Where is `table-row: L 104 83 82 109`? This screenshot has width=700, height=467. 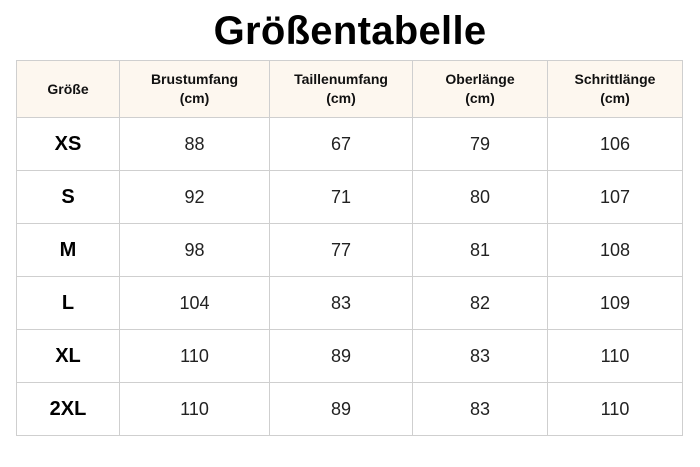
table-row: L 104 83 82 109 is located at coordinates (349, 303).